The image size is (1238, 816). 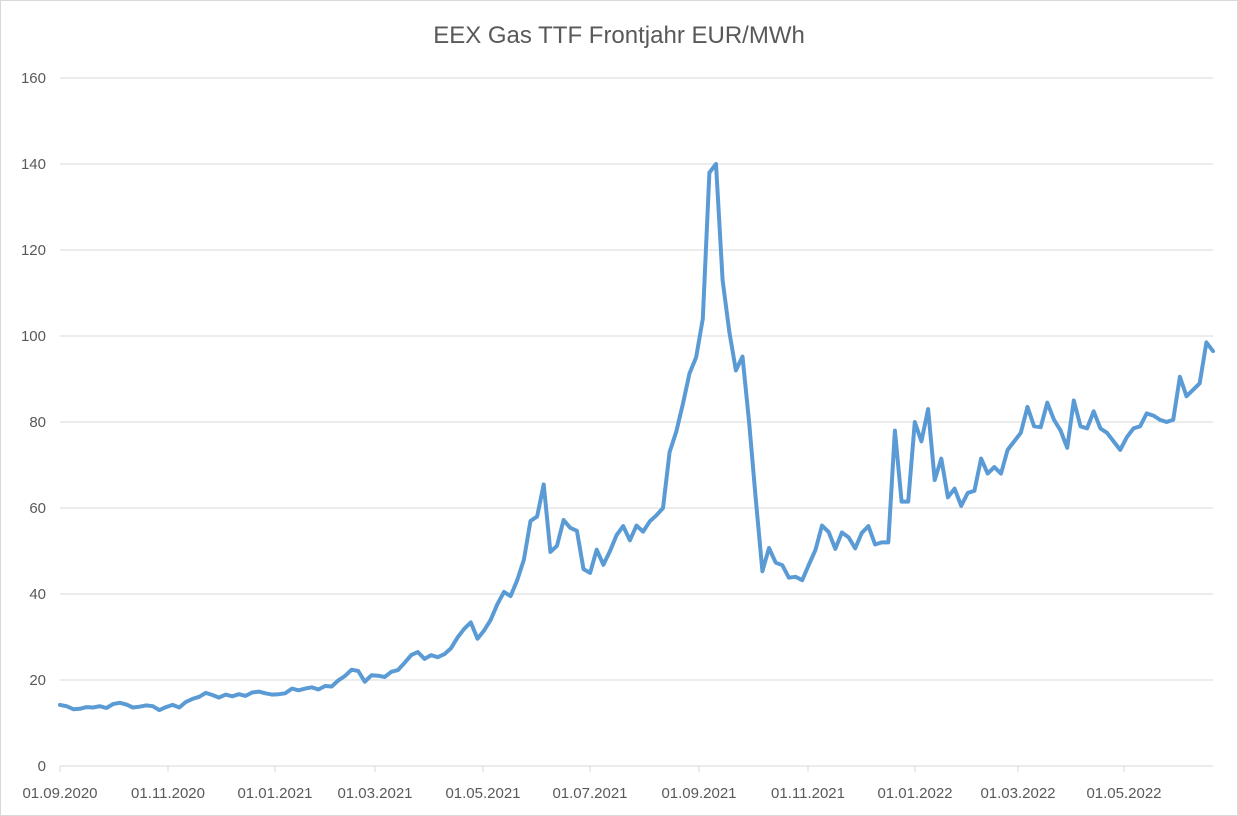 I want to click on chart-title: EEX Gas TTF Frontjahr EUR/MWh, so click(x=619, y=35).